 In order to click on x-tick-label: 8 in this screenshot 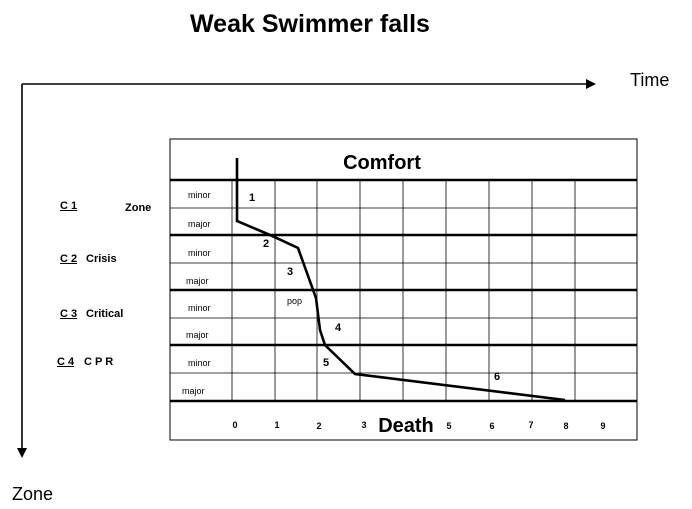, I will do `click(565, 426)`.